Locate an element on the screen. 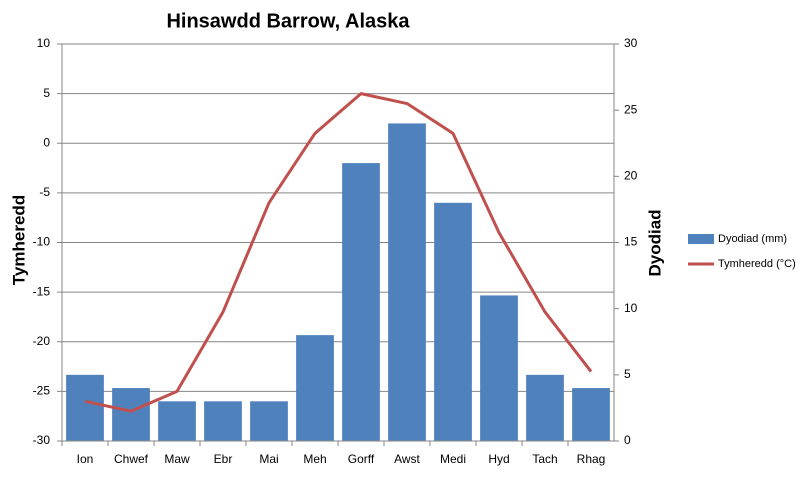 The height and width of the screenshot is (488, 806). y2-tick-label: 25 is located at coordinates (631, 109).